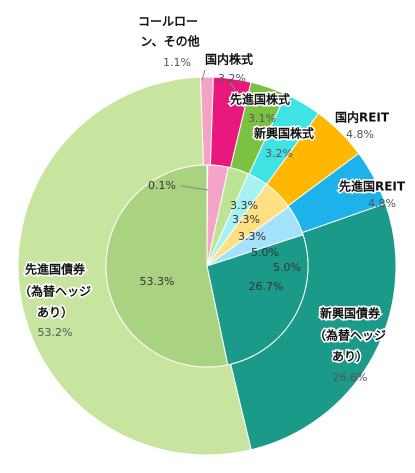 The height and width of the screenshot is (473, 415). What do you see at coordinates (55, 269) in the screenshot?
I see `category-label: 先進国債券` at bounding box center [55, 269].